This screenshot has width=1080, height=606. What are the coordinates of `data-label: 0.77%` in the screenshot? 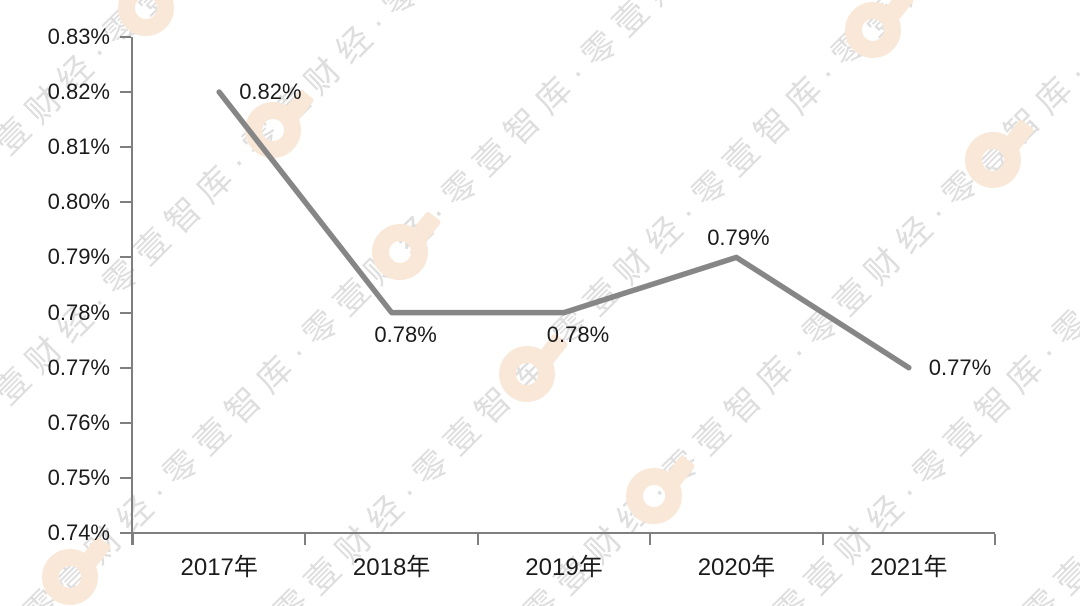 It's located at (960, 367).